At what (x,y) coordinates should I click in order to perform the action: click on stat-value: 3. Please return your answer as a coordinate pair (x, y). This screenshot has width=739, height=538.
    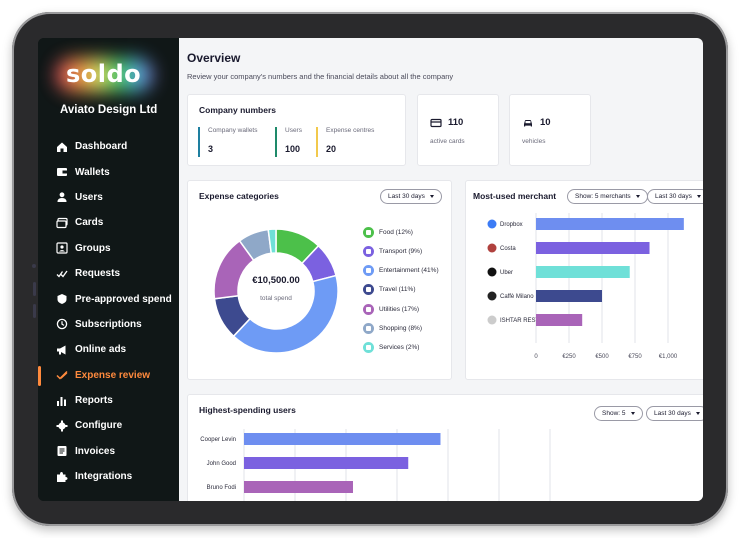
    Looking at the image, I should click on (211, 149).